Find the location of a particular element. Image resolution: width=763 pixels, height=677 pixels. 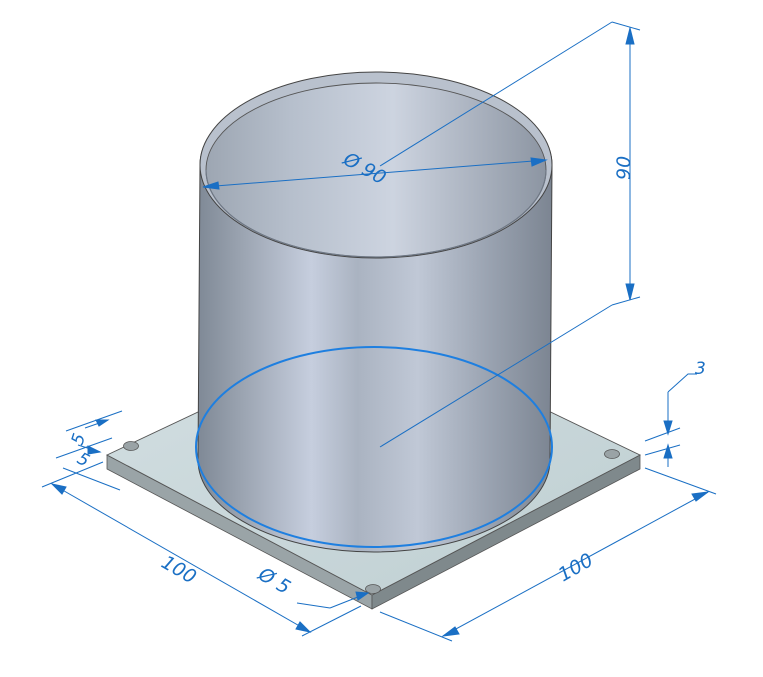

dimension-cylinder-height-label: 90 is located at coordinates (624, 168).